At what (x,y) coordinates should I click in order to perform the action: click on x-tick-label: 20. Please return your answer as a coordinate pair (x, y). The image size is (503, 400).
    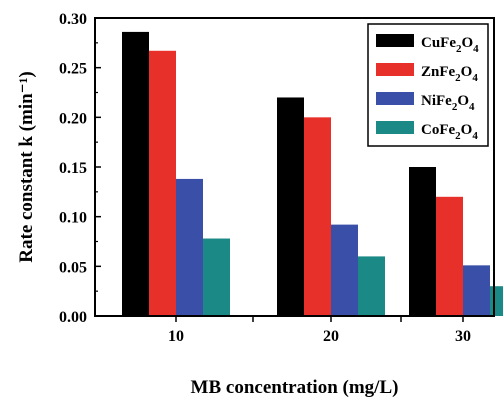
    Looking at the image, I should click on (331, 336).